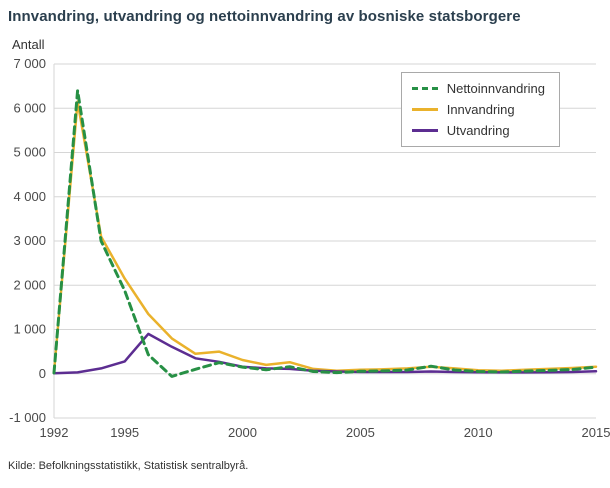  Describe the element at coordinates (29, 284) in the screenshot. I see `svg-text: 2 000` at that location.